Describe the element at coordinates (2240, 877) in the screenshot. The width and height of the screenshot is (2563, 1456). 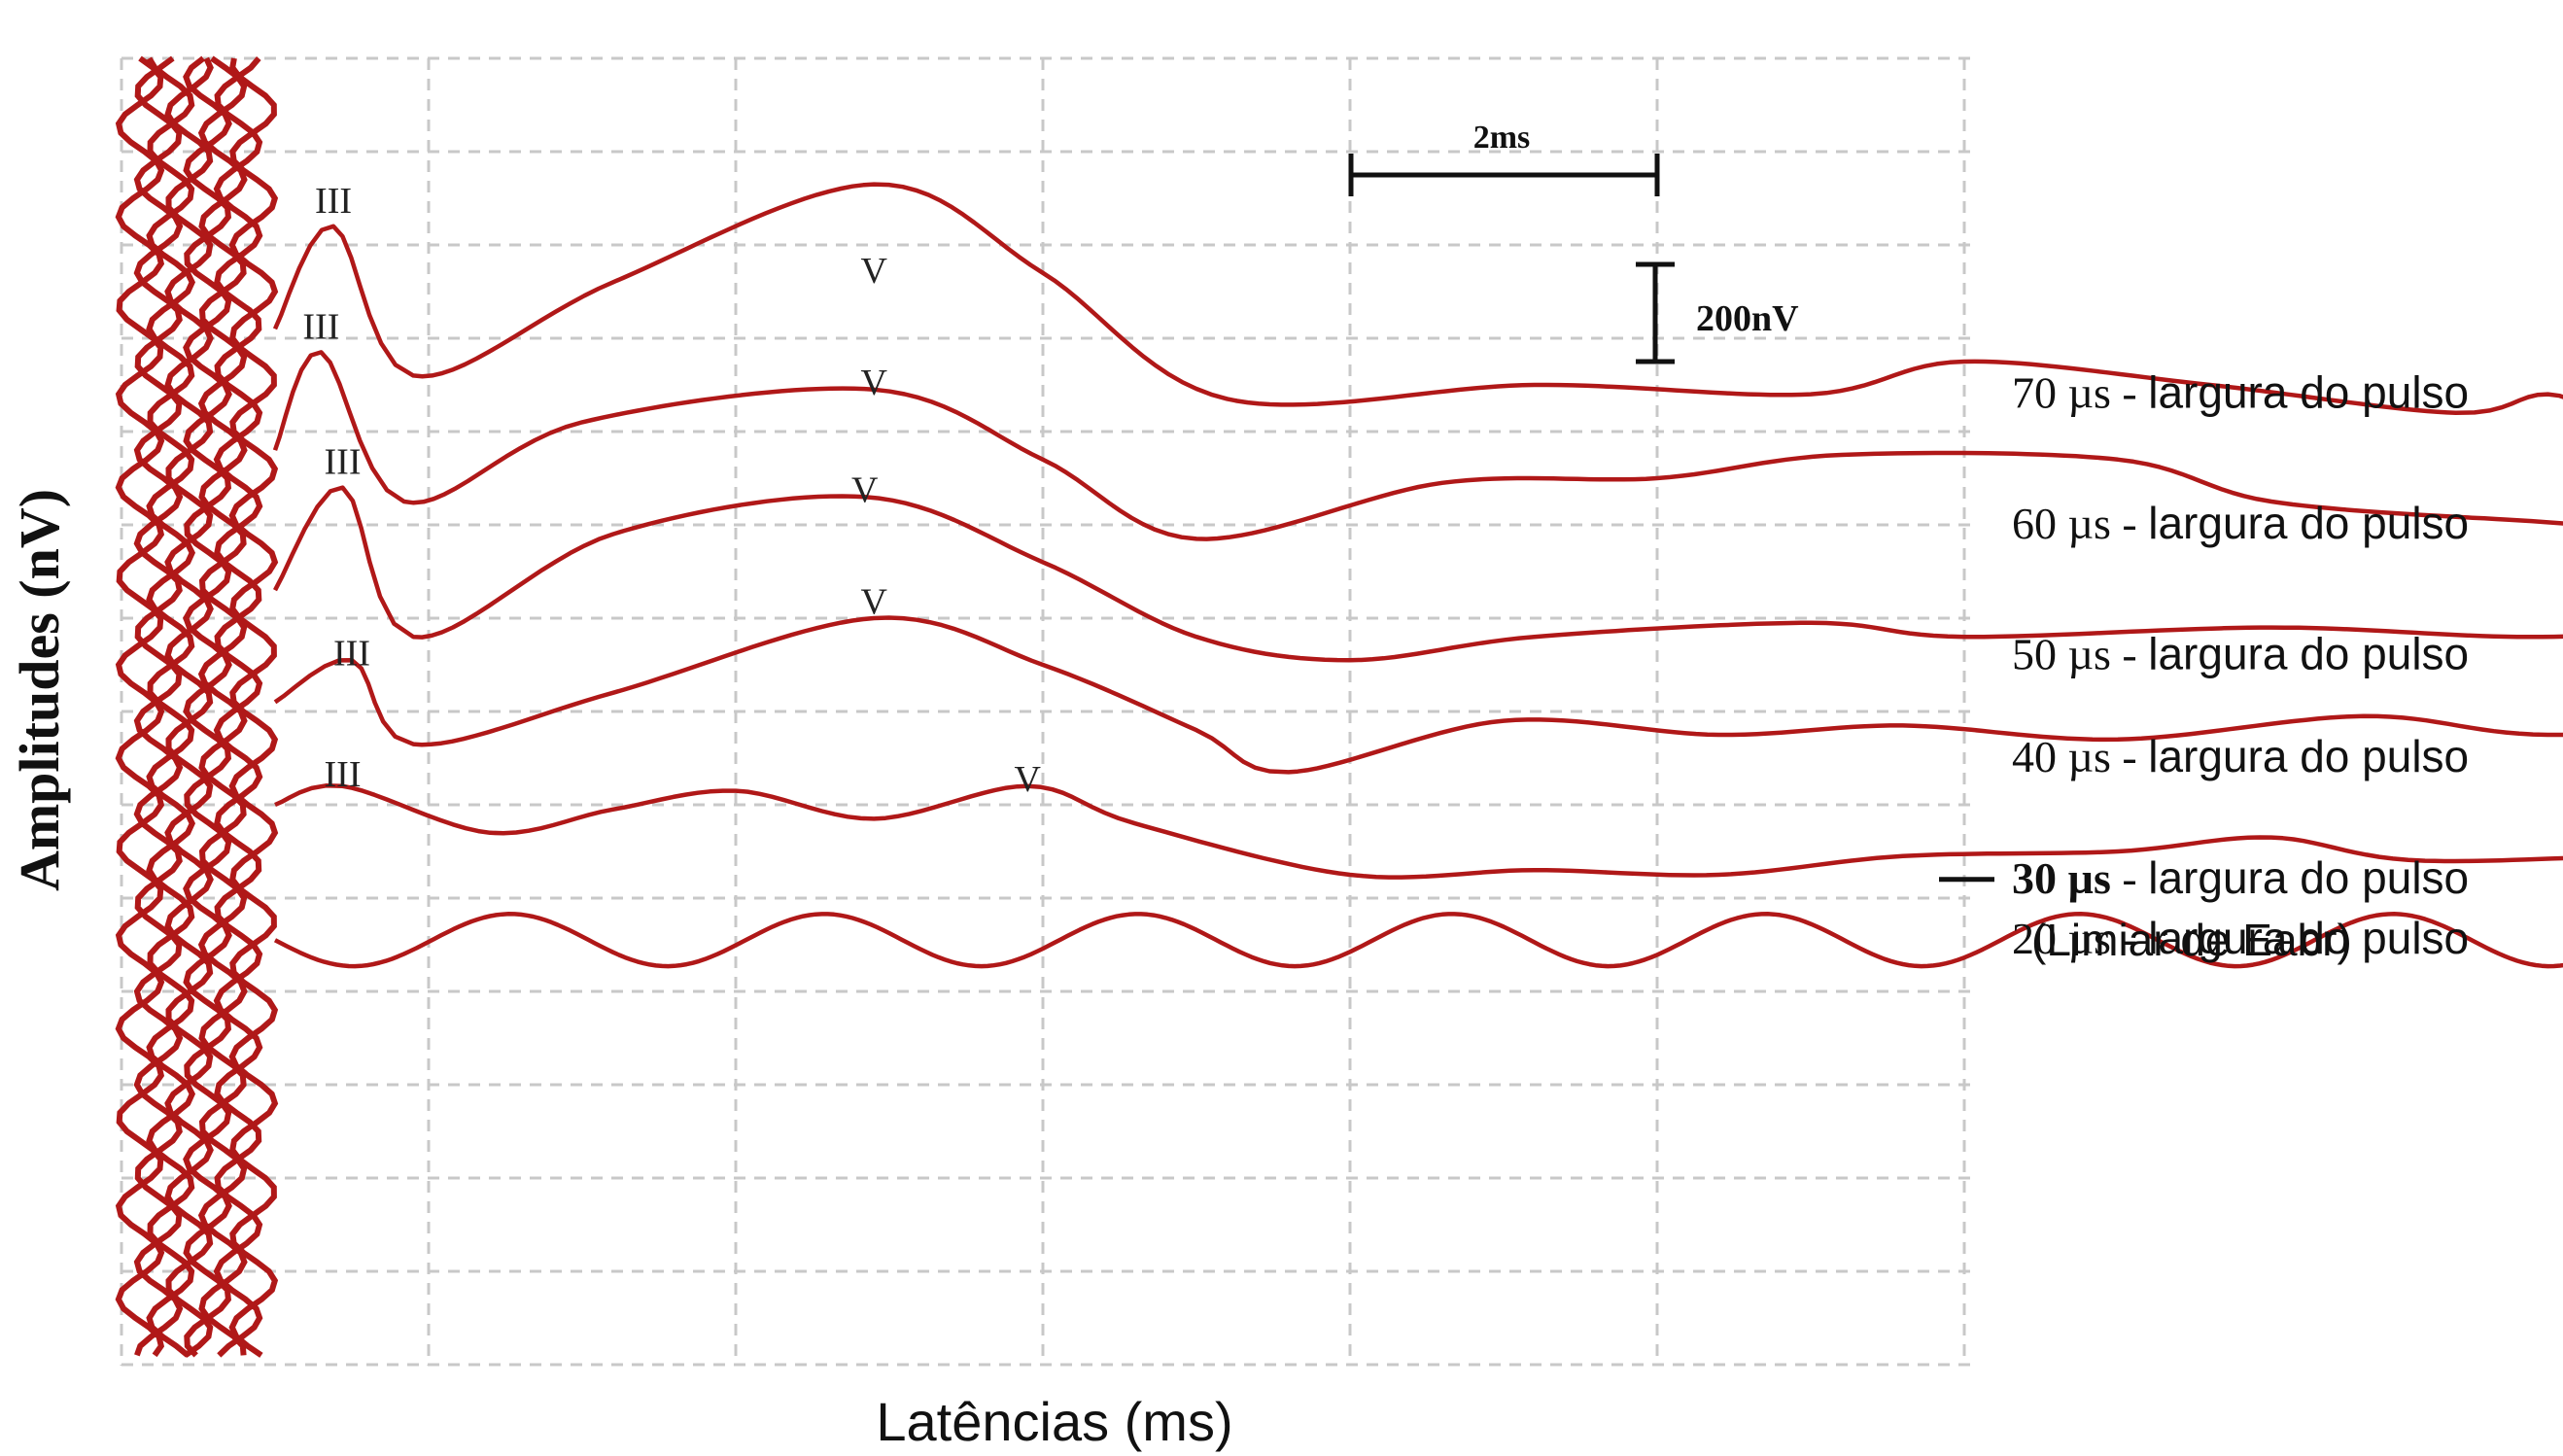
I see `series-label-30: 30 µs - largura do pulso` at that location.